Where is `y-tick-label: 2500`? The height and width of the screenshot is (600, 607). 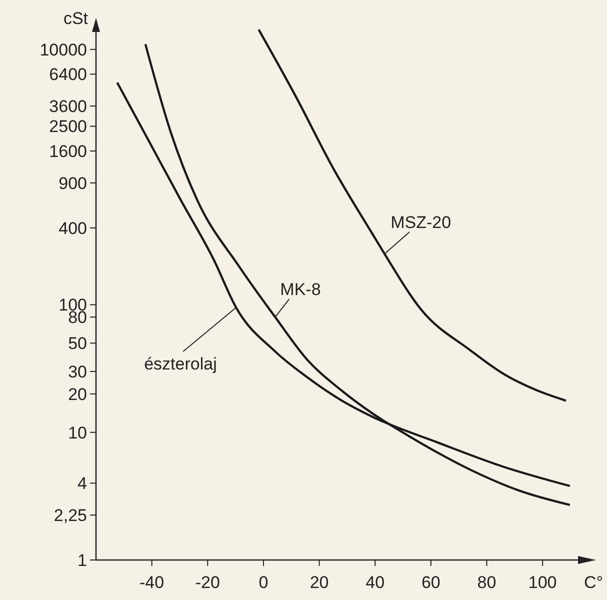
y-tick-label: 2500 is located at coordinates (68, 126).